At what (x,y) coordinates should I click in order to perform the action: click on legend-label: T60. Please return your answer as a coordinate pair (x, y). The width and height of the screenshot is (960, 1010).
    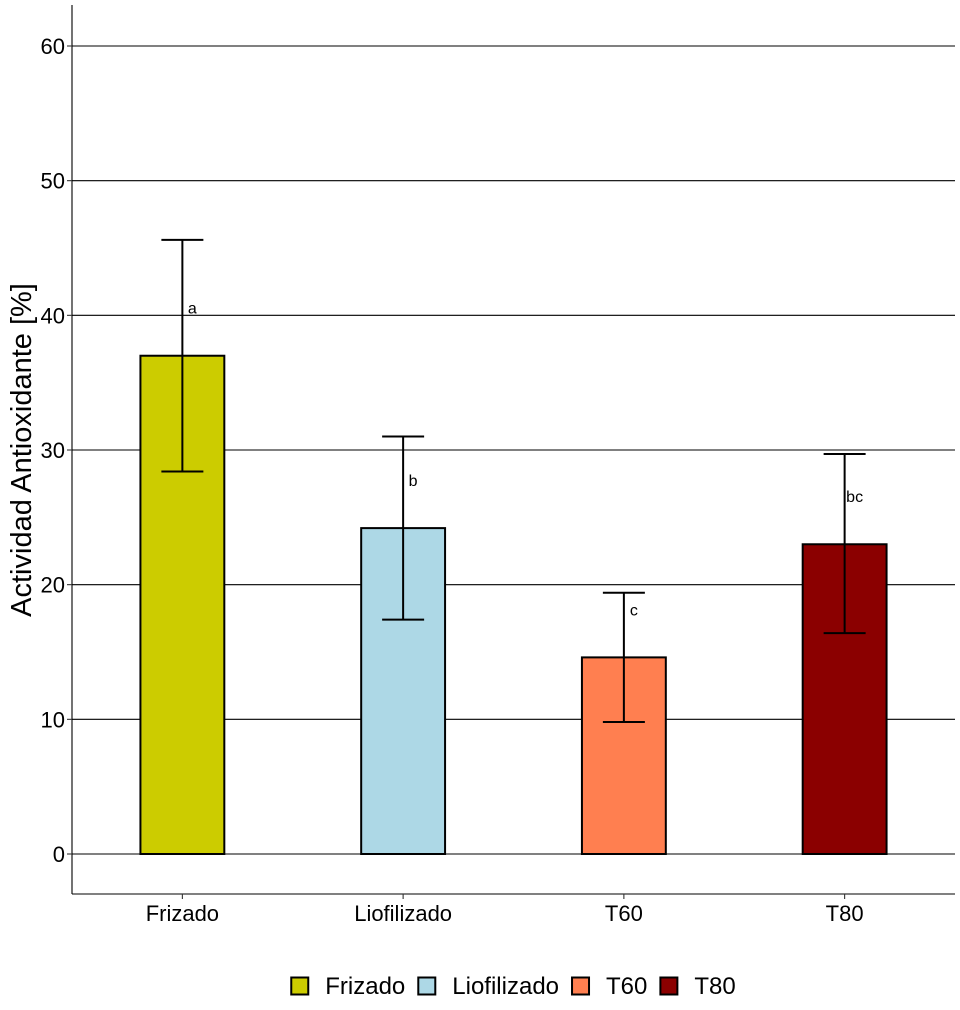
    Looking at the image, I should click on (626, 986).